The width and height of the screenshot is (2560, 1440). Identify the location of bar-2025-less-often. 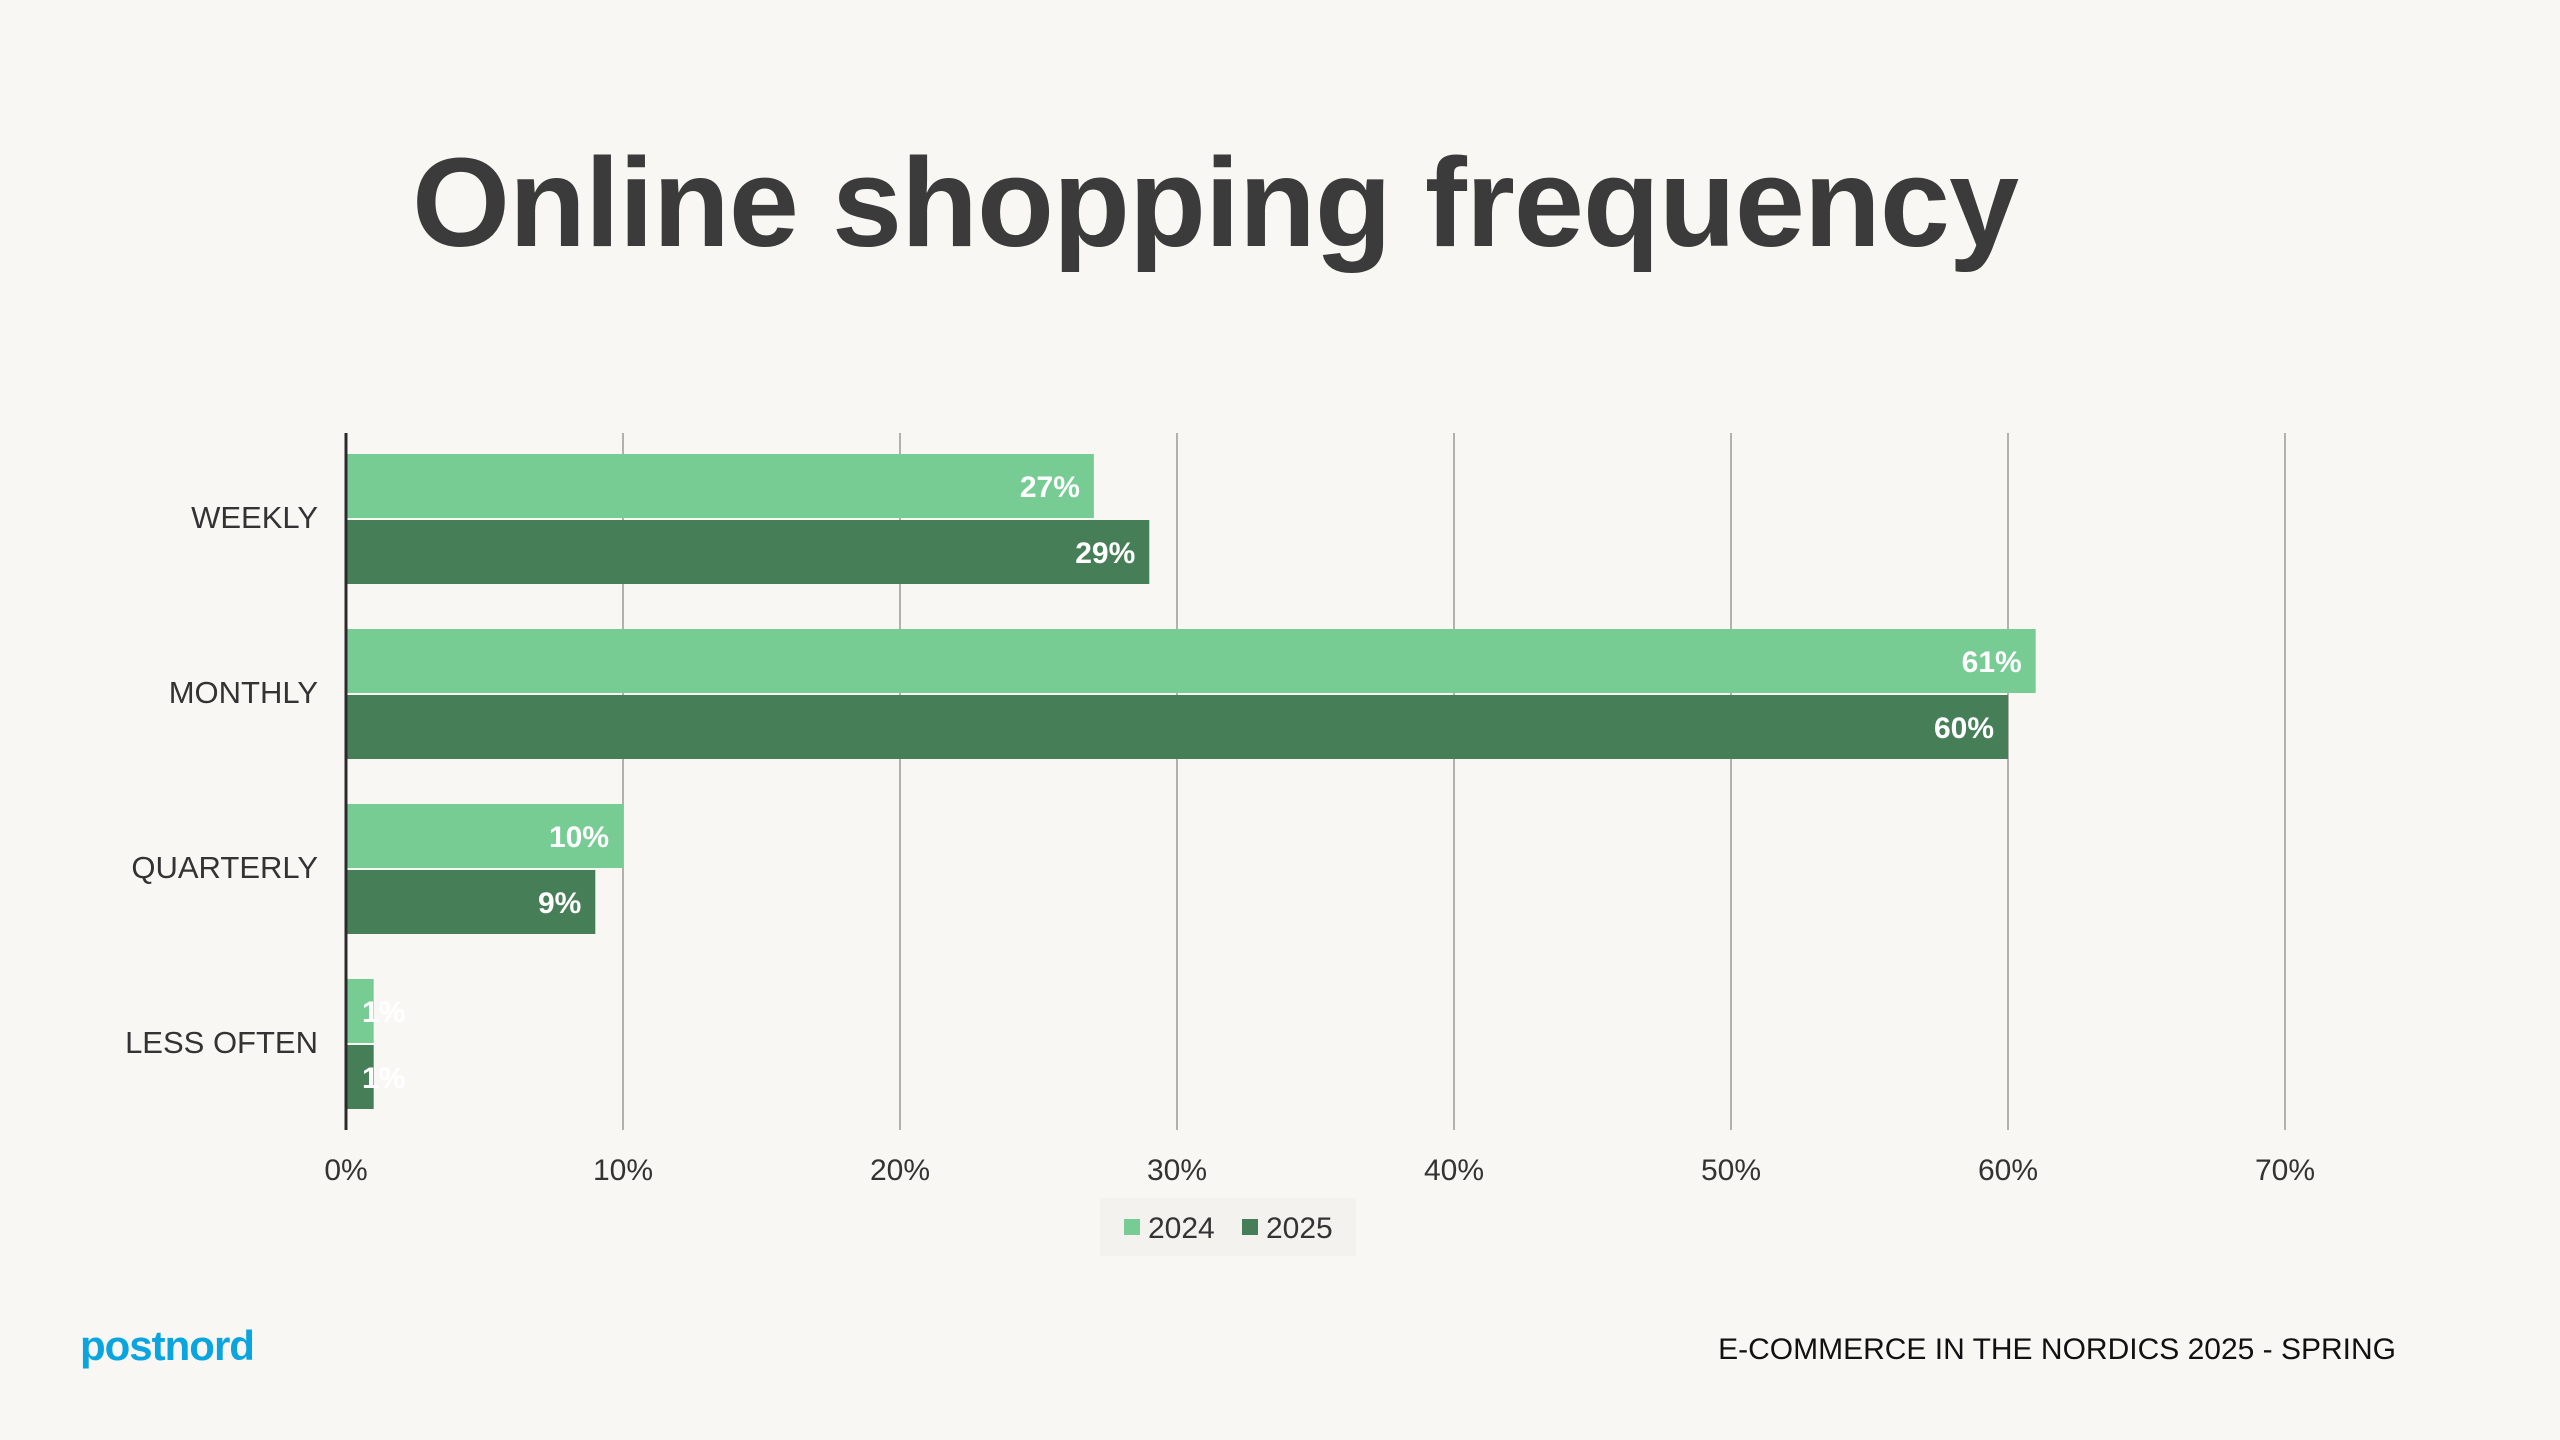
(360, 1077).